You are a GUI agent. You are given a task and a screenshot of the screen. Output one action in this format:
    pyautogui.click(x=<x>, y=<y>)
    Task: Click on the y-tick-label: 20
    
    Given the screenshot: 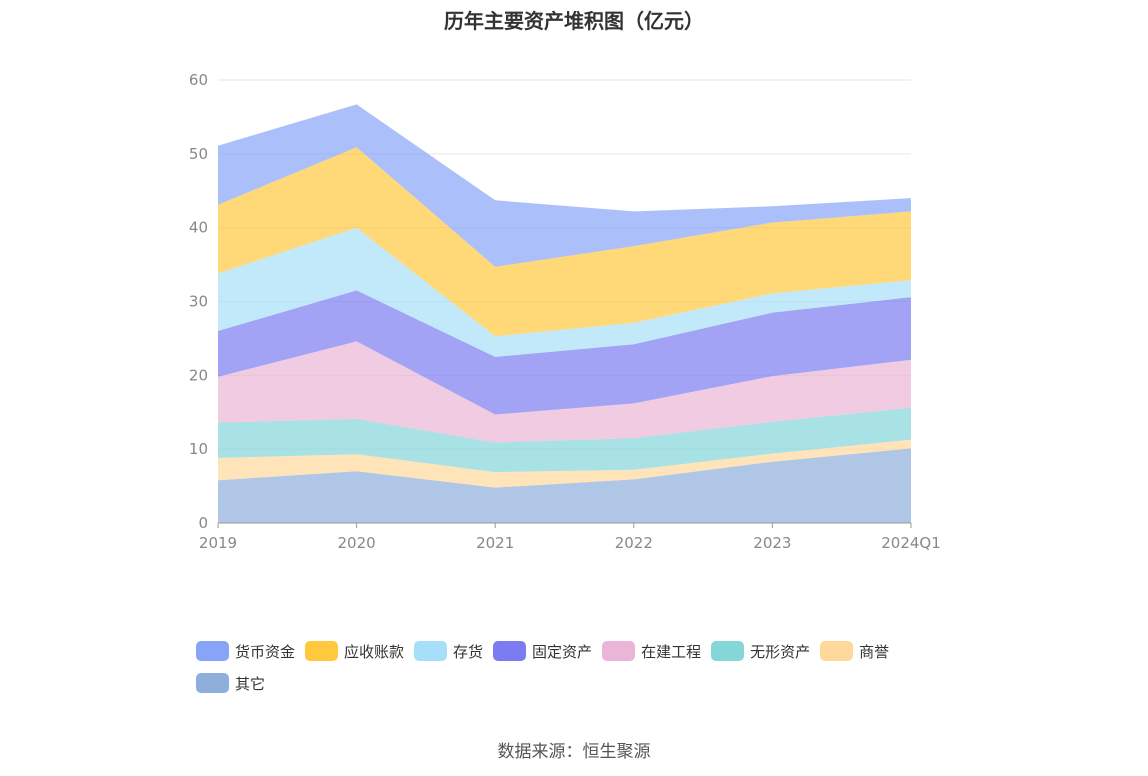 What is the action you would take?
    pyautogui.click(x=198, y=375)
    